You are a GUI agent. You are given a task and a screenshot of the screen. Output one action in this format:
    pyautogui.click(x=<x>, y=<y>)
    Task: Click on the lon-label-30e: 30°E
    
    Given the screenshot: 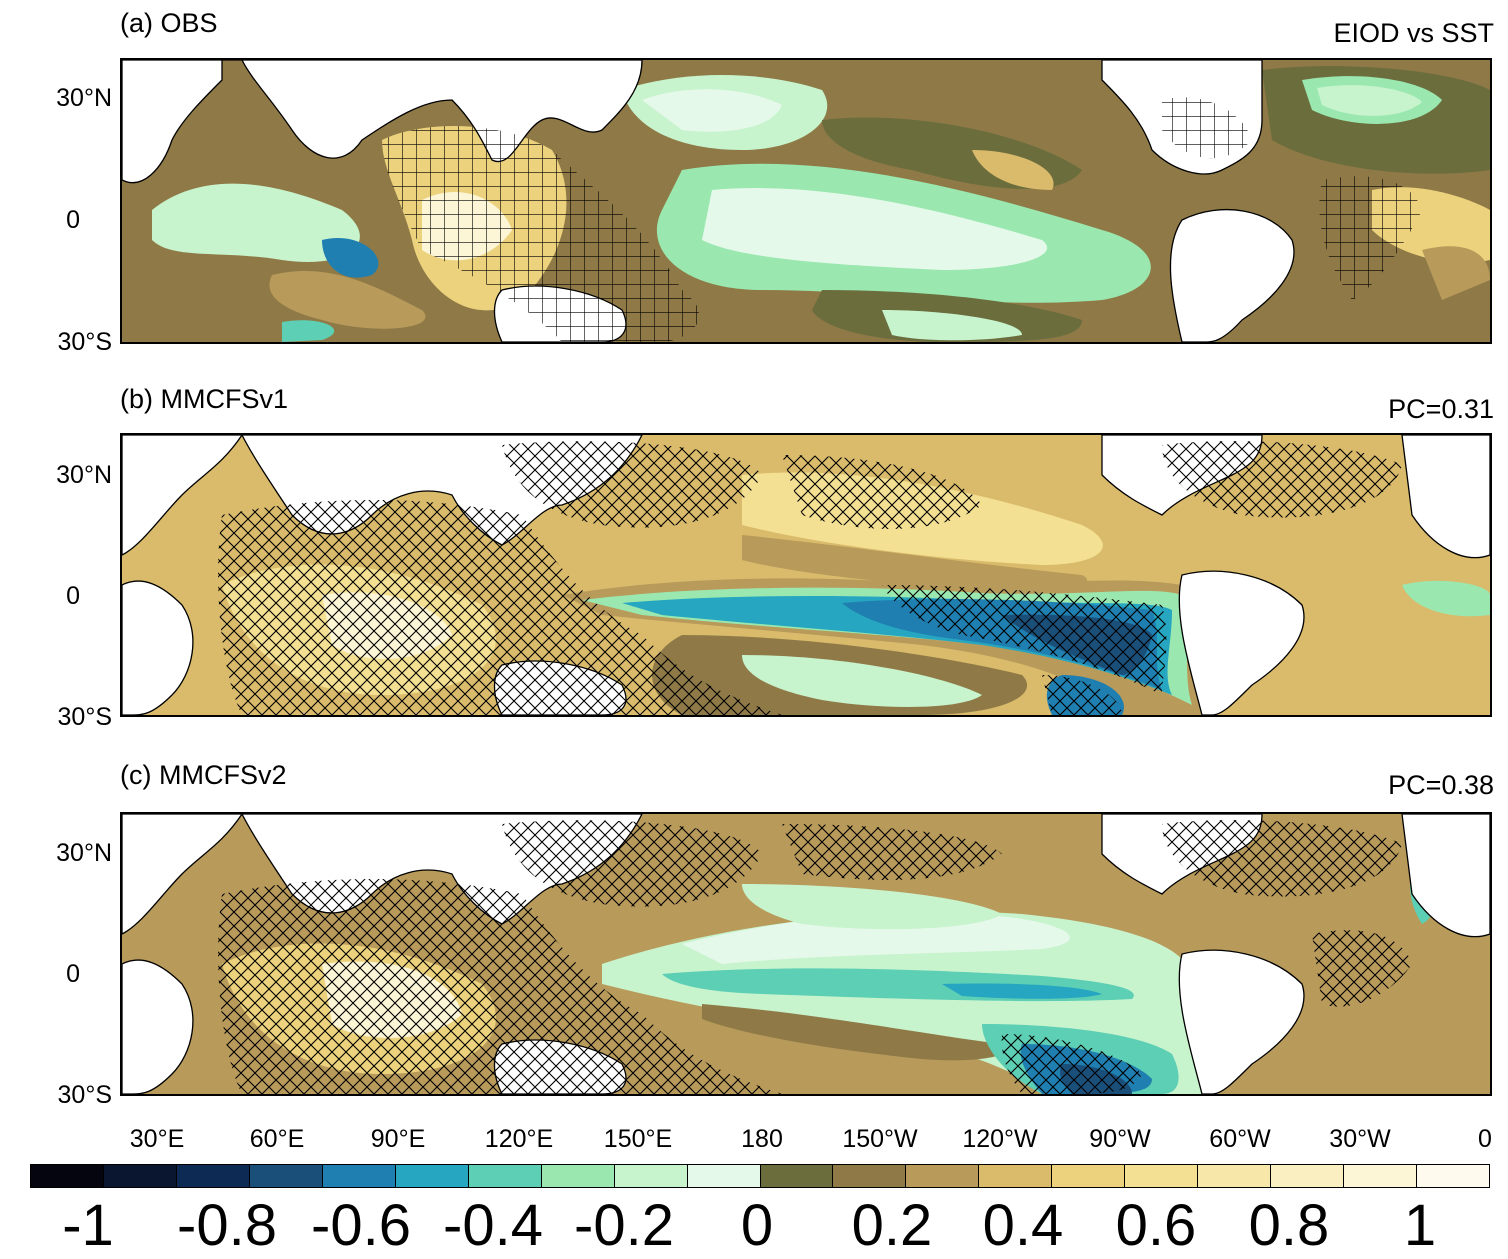 What is the action you would take?
    pyautogui.click(x=157, y=1139)
    